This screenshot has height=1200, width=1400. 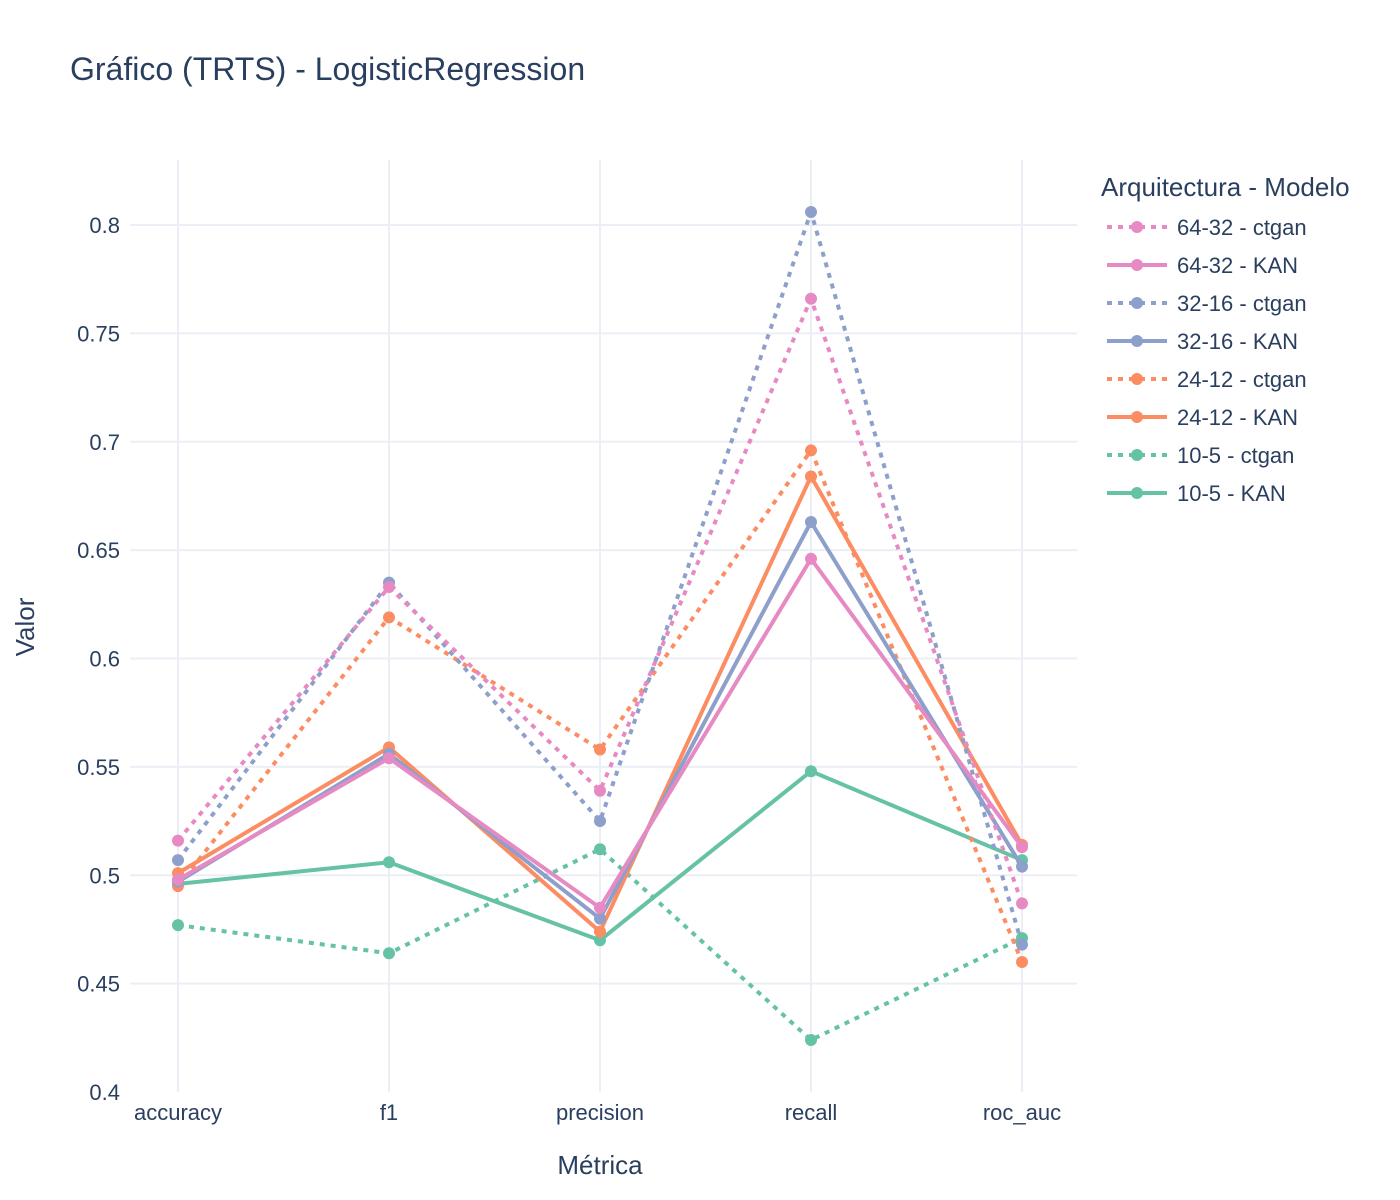 What do you see at coordinates (1242, 379) in the screenshot?
I see `legend-label: 24-12 - ctgan` at bounding box center [1242, 379].